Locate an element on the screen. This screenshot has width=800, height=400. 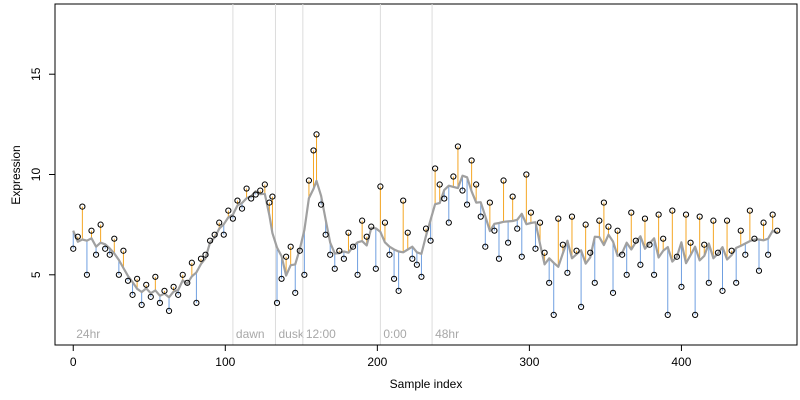
y-axis: 5 10 15 is located at coordinates (42, 172).